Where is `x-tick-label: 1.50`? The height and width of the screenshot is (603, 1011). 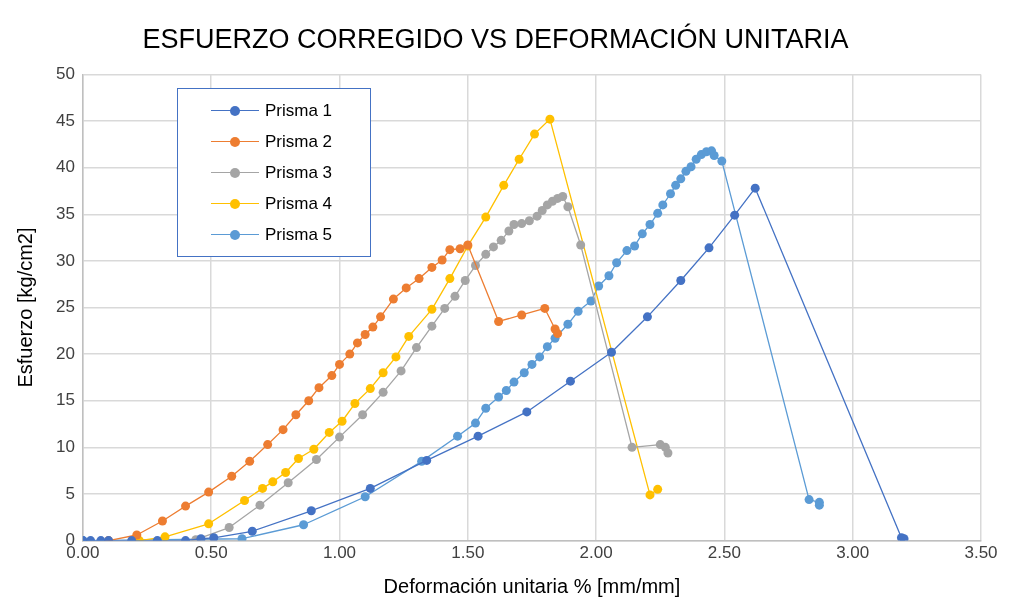
x-tick-label: 1.50 is located at coordinates (468, 553).